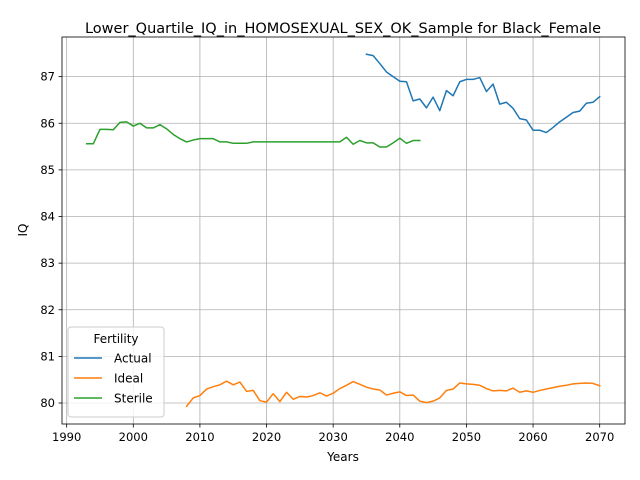 The image size is (640, 480). I want to click on y-axis: 80 81 82 83 84 85 86 87, so click(51, 240).